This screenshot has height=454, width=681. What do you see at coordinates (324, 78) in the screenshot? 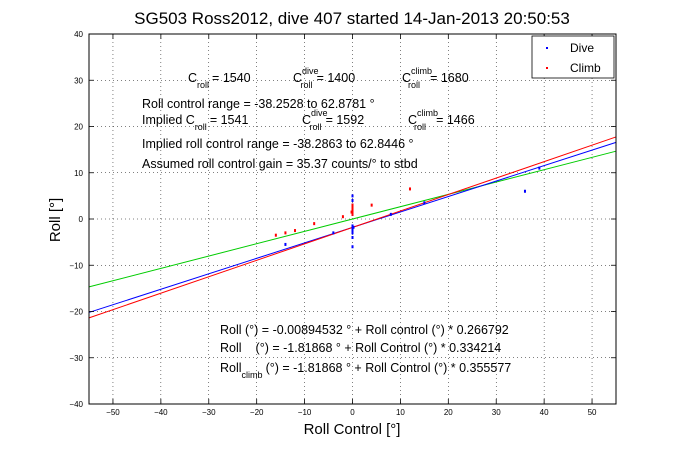
I see `c-roll-dive-text: Cdive roll = 1400` at bounding box center [324, 78].